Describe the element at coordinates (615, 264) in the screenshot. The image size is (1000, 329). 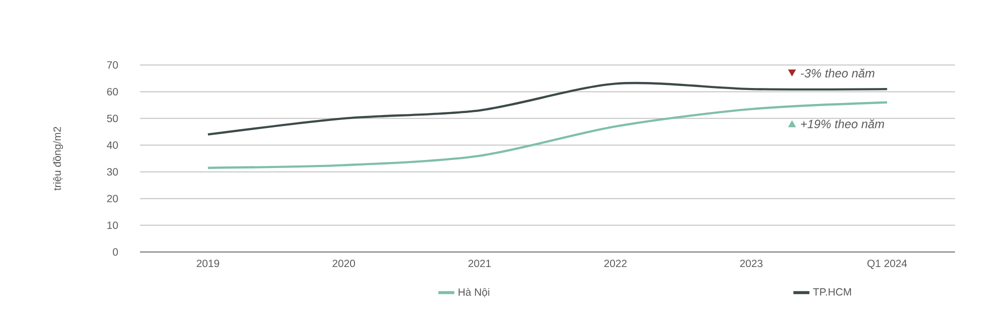
I see `x-tick-label: 2022` at that location.